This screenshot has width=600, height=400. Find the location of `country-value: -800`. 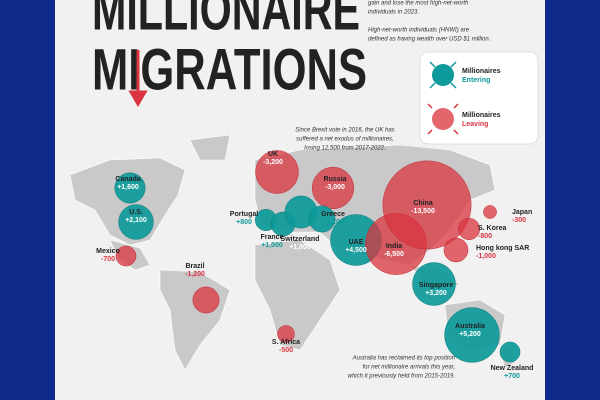

country-value: -800 is located at coordinates (485, 236).